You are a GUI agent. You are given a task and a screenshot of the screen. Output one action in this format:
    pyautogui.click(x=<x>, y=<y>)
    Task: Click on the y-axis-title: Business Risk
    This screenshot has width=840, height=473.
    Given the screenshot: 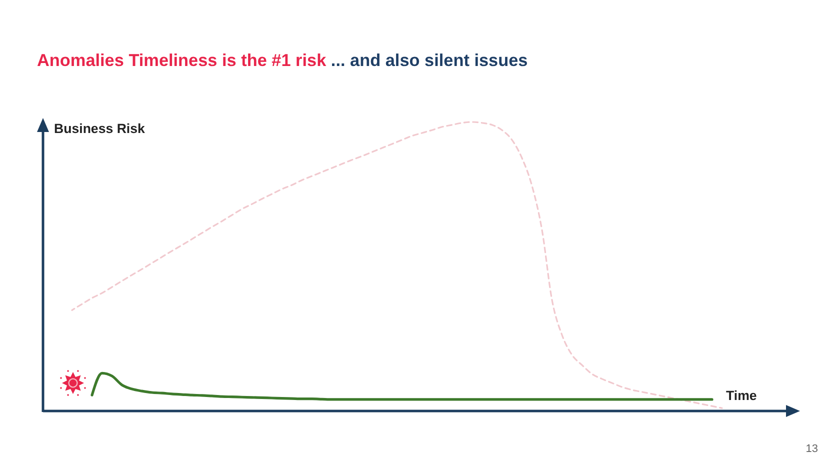 What is the action you would take?
    pyautogui.click(x=100, y=128)
    